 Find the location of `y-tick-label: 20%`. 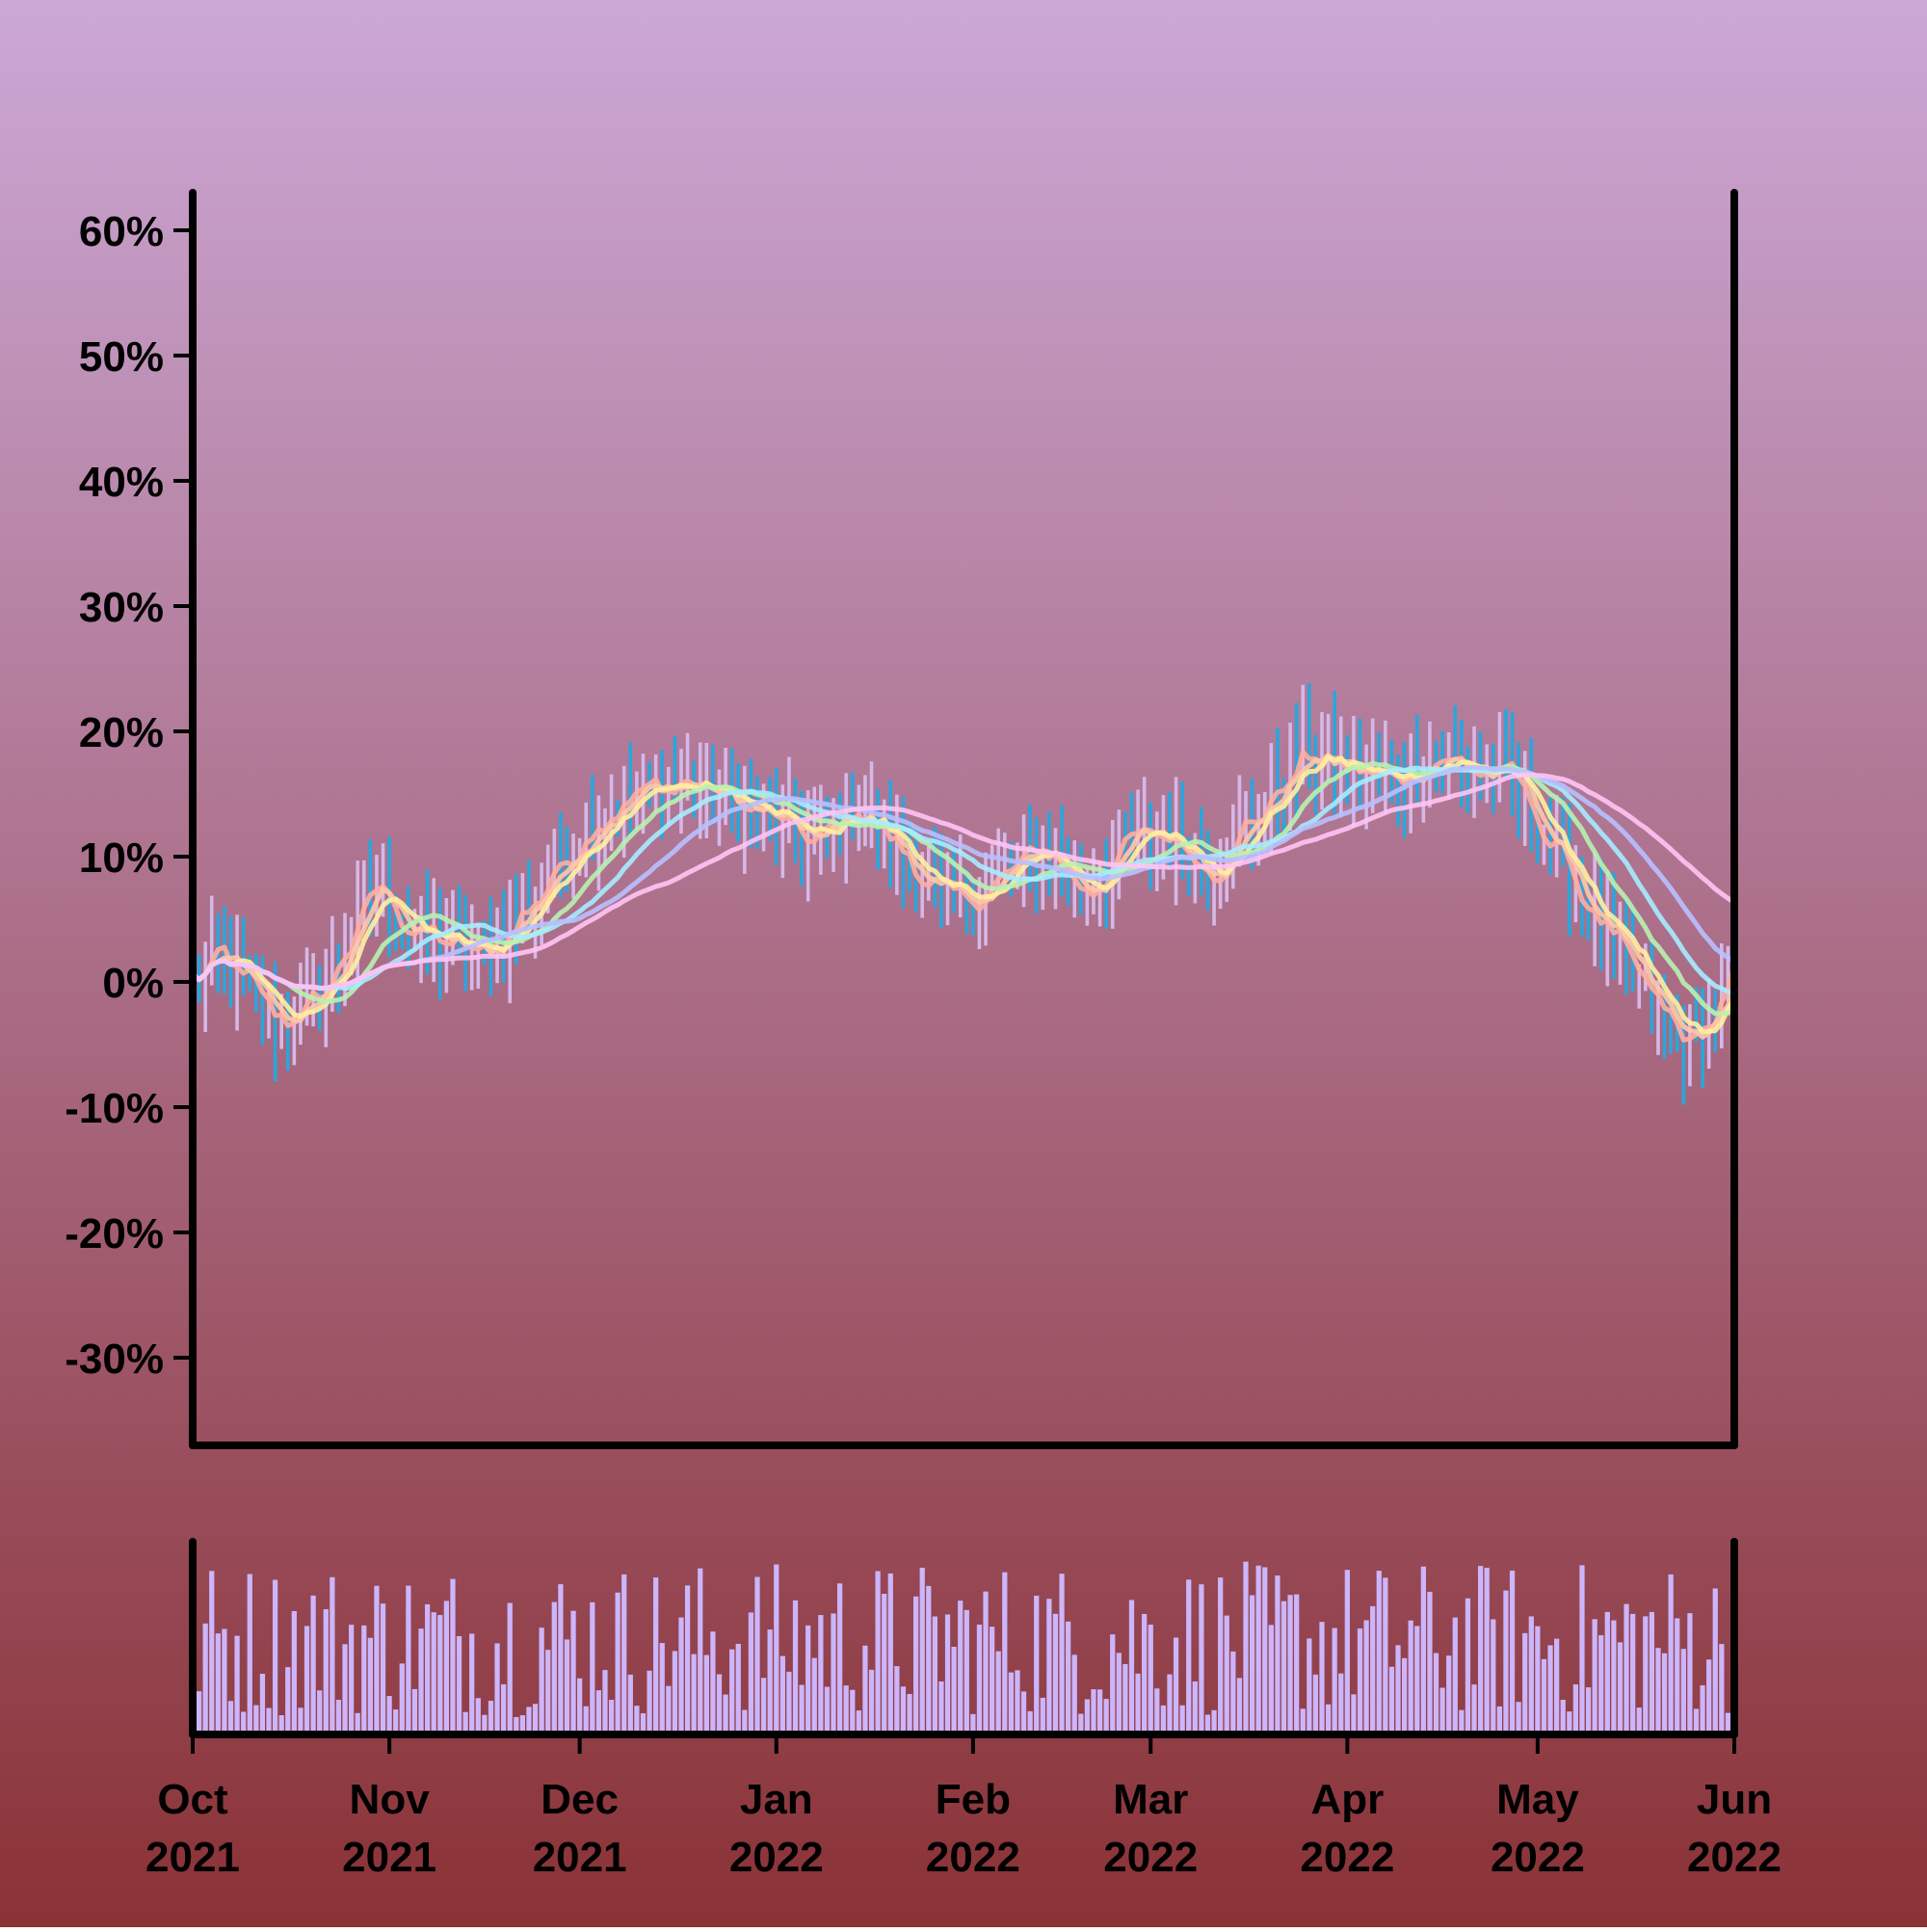

y-tick-label: 20% is located at coordinates (121, 732).